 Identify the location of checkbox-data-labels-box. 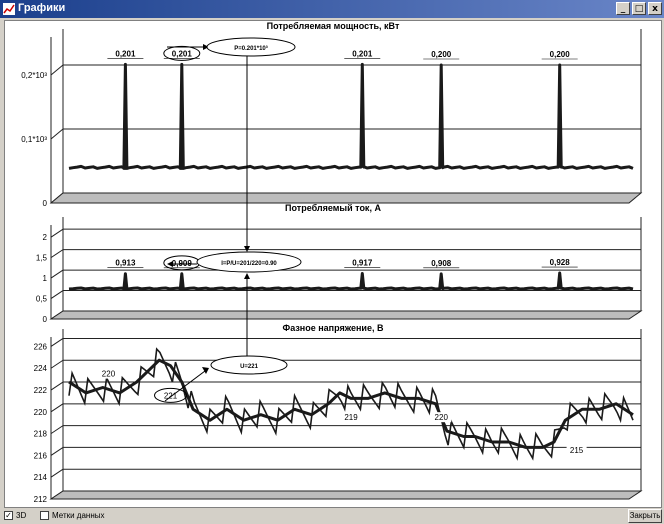
(44, 515).